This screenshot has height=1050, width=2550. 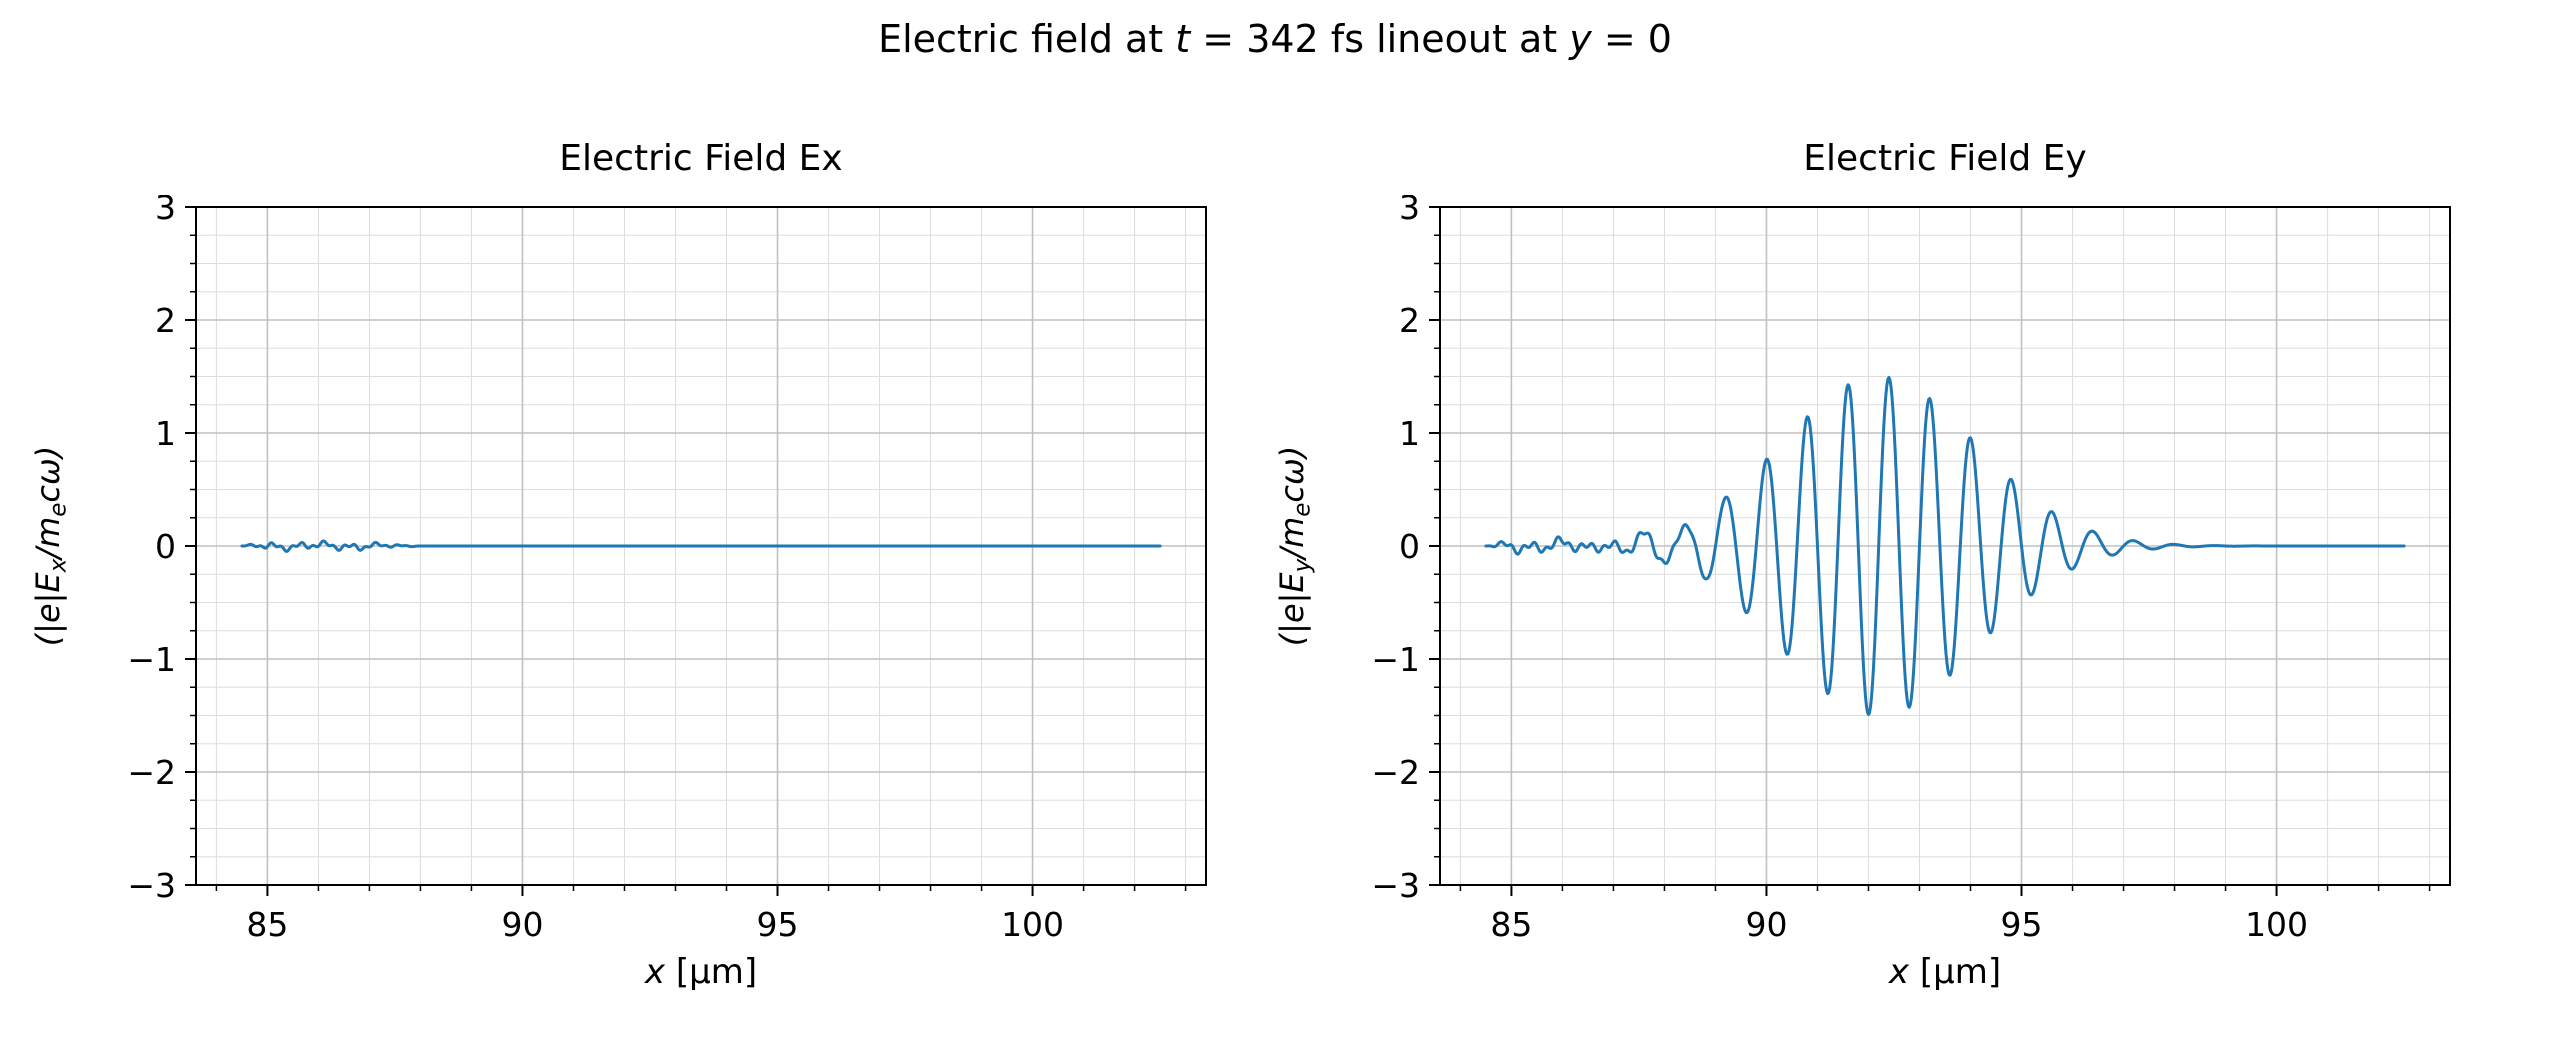 I want to click on figure-title-t-variable: t, so click(x=1183, y=39).